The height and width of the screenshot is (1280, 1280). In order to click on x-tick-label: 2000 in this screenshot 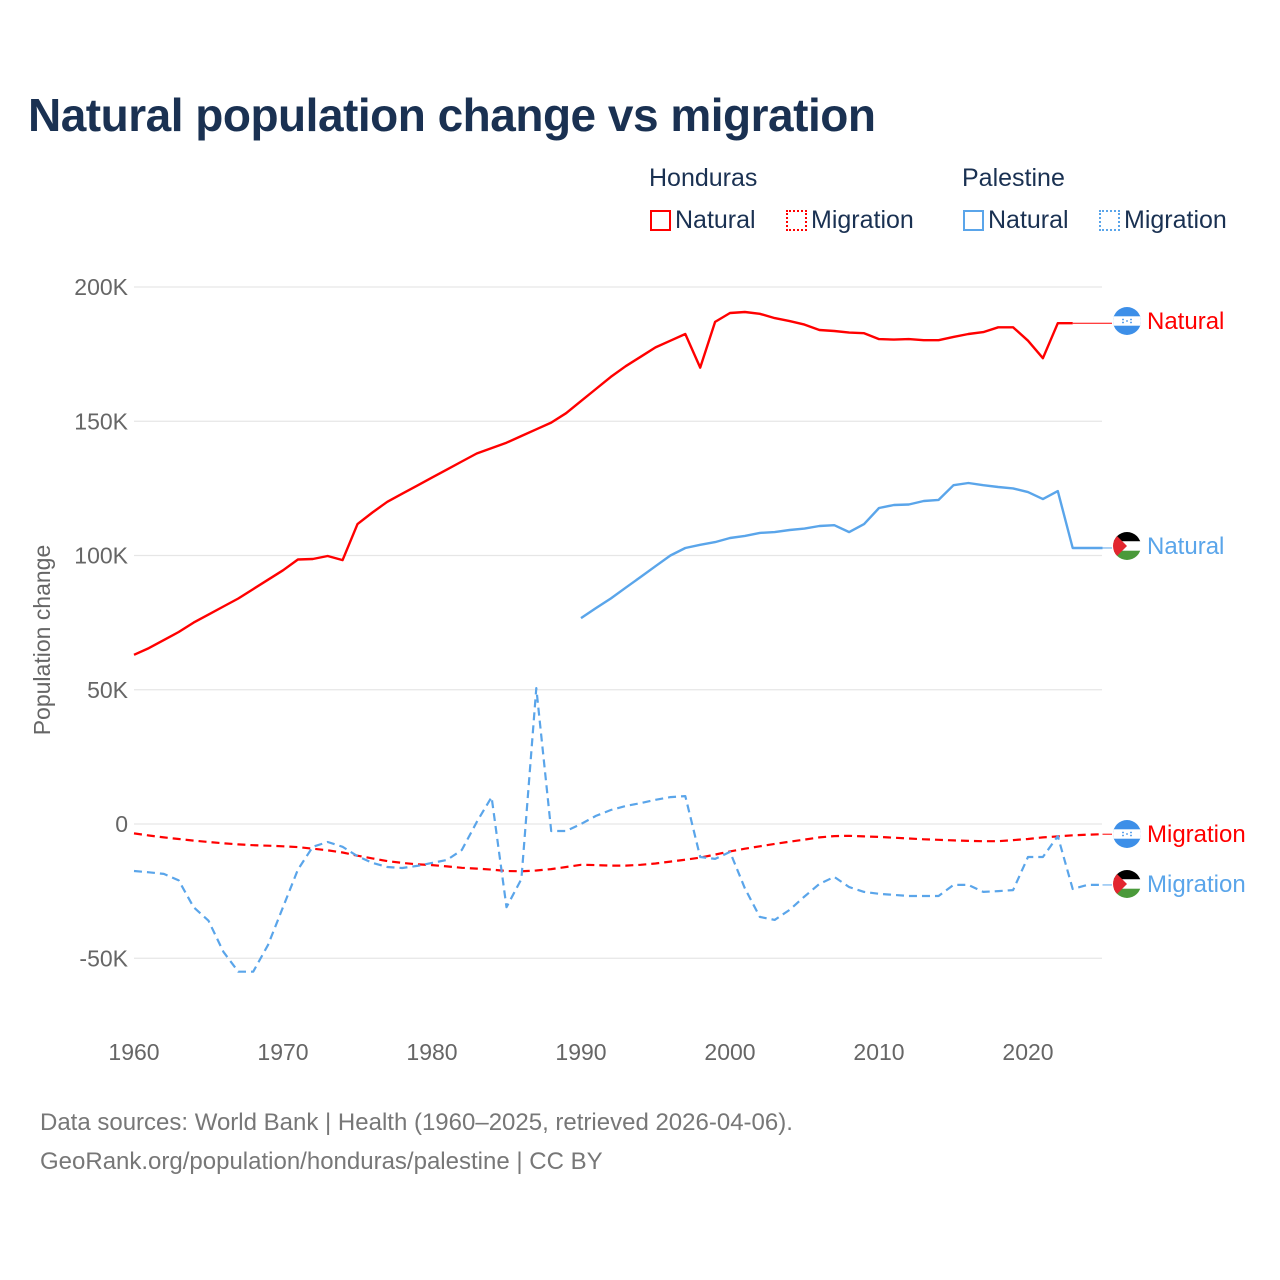, I will do `click(729, 1052)`.